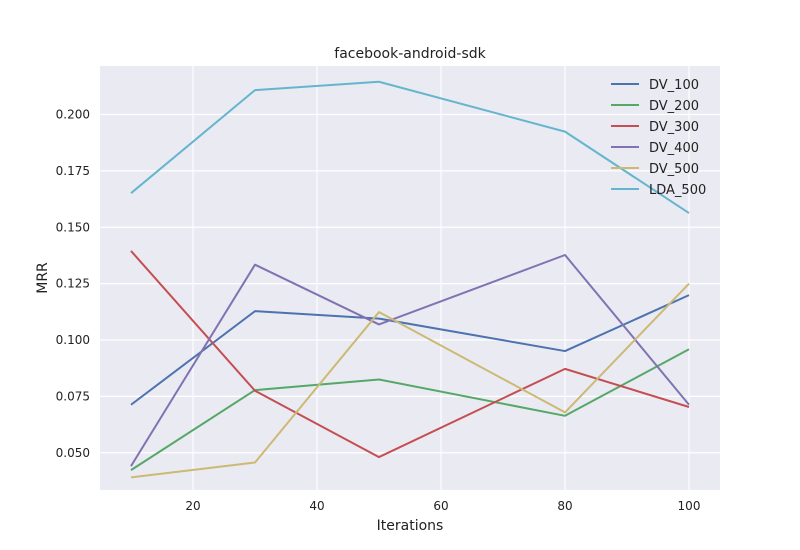 The width and height of the screenshot is (800, 550). Describe the element at coordinates (43, 278) in the screenshot. I see `y-axis-title: MRR` at that location.